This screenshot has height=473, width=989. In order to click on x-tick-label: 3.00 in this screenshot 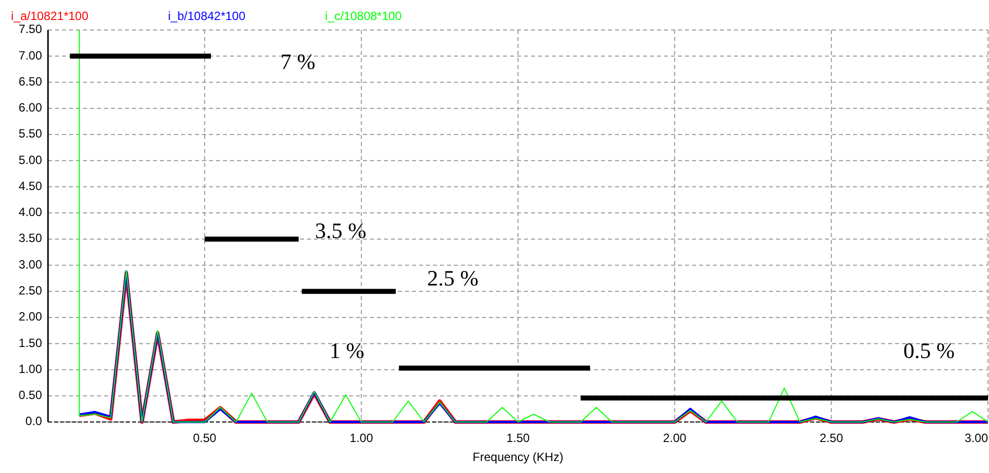, I will do `click(976, 438)`.